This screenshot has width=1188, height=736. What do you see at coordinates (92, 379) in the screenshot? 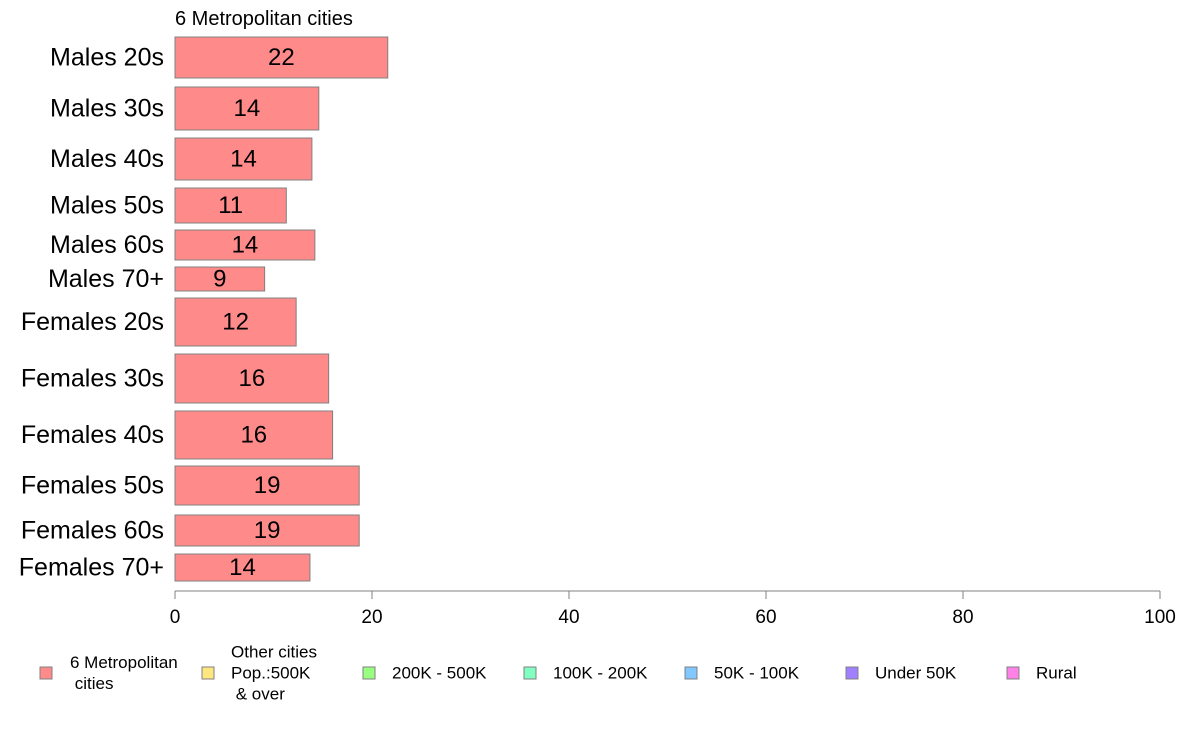
I see `category-label: Females 30s` at bounding box center [92, 379].